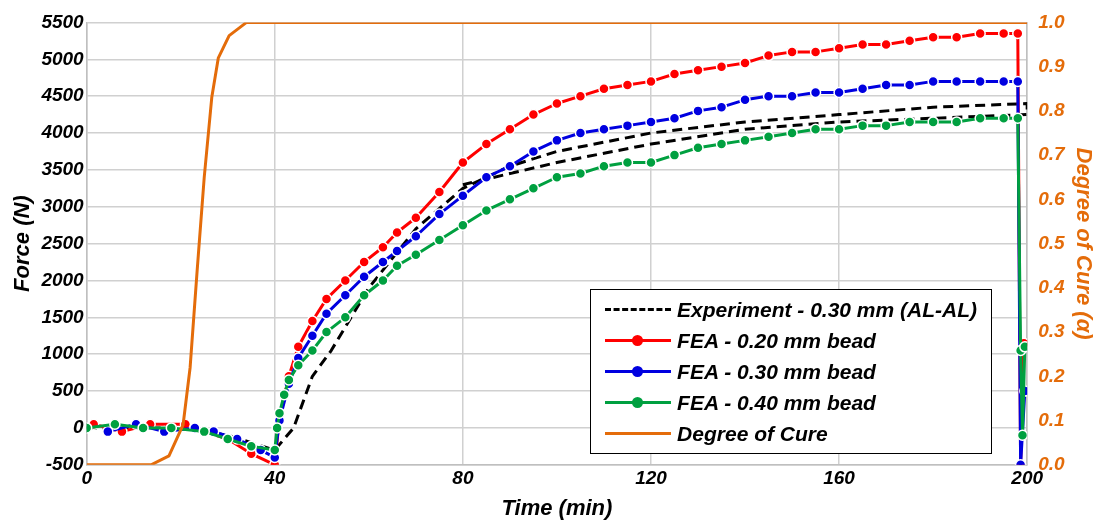 This screenshot has height=532, width=1110. Describe the element at coordinates (63, 58) in the screenshot. I see `y-tick-label: 5000` at that location.